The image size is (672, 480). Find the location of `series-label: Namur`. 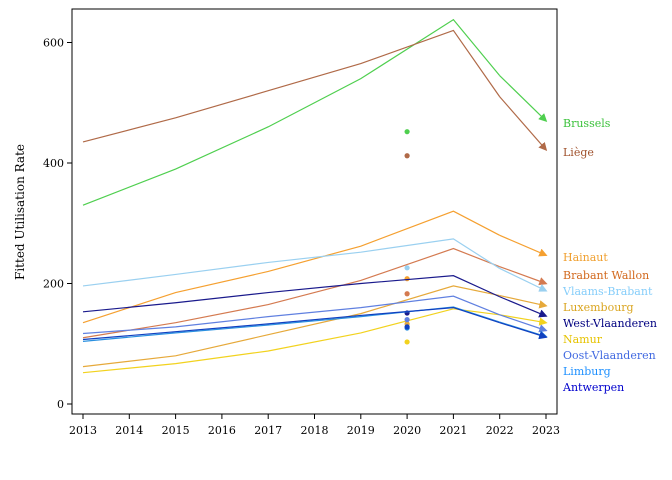

series-label: Namur is located at coordinates (583, 339).